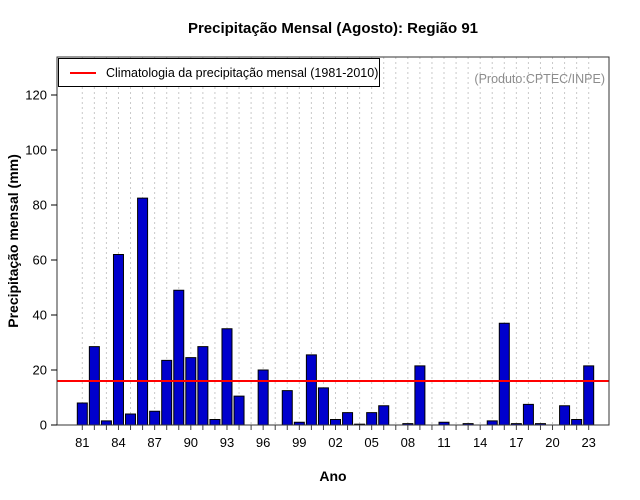 Image resolution: width=640 pixels, height=500 pixels. I want to click on y-tick-label: 120, so click(36, 95).